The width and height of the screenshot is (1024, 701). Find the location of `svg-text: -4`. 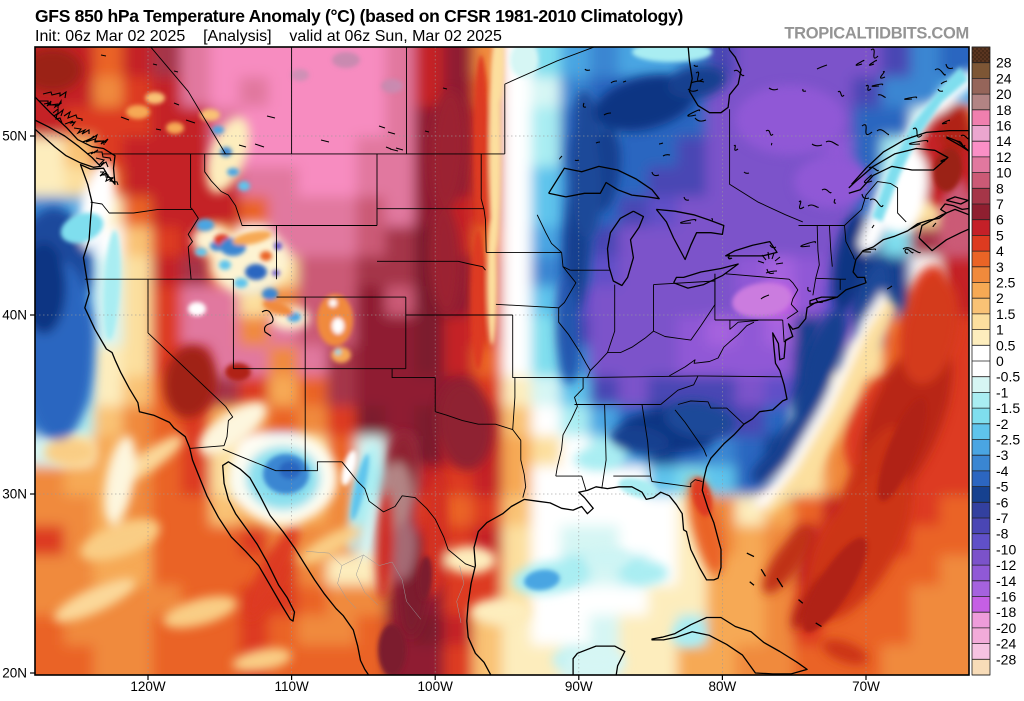

svg-text: -4 is located at coordinates (1002, 471).